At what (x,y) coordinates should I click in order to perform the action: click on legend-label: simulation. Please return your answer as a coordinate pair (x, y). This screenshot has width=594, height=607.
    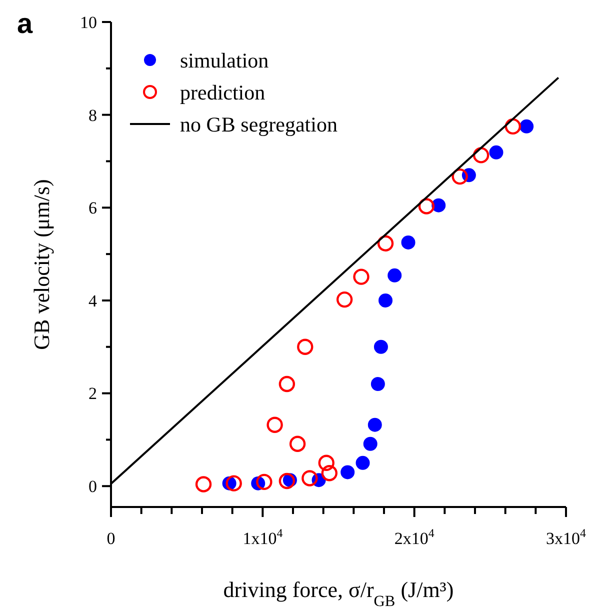
    Looking at the image, I should click on (225, 60).